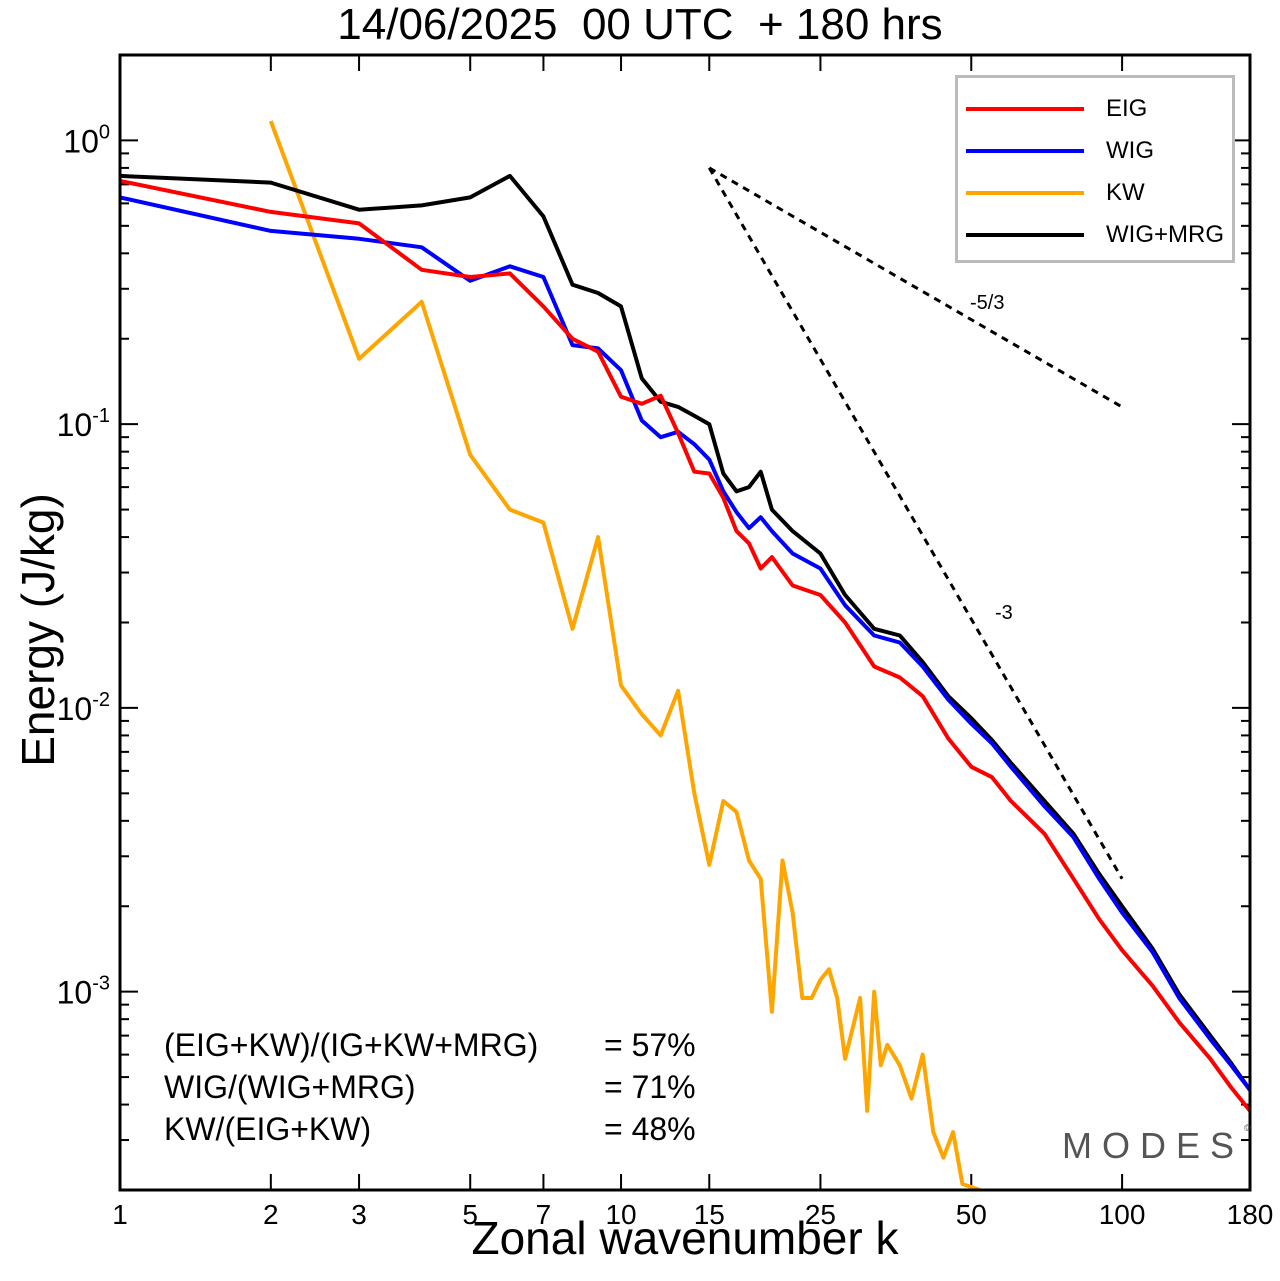  I want to click on ratio-value: = 57%, so click(650, 1045).